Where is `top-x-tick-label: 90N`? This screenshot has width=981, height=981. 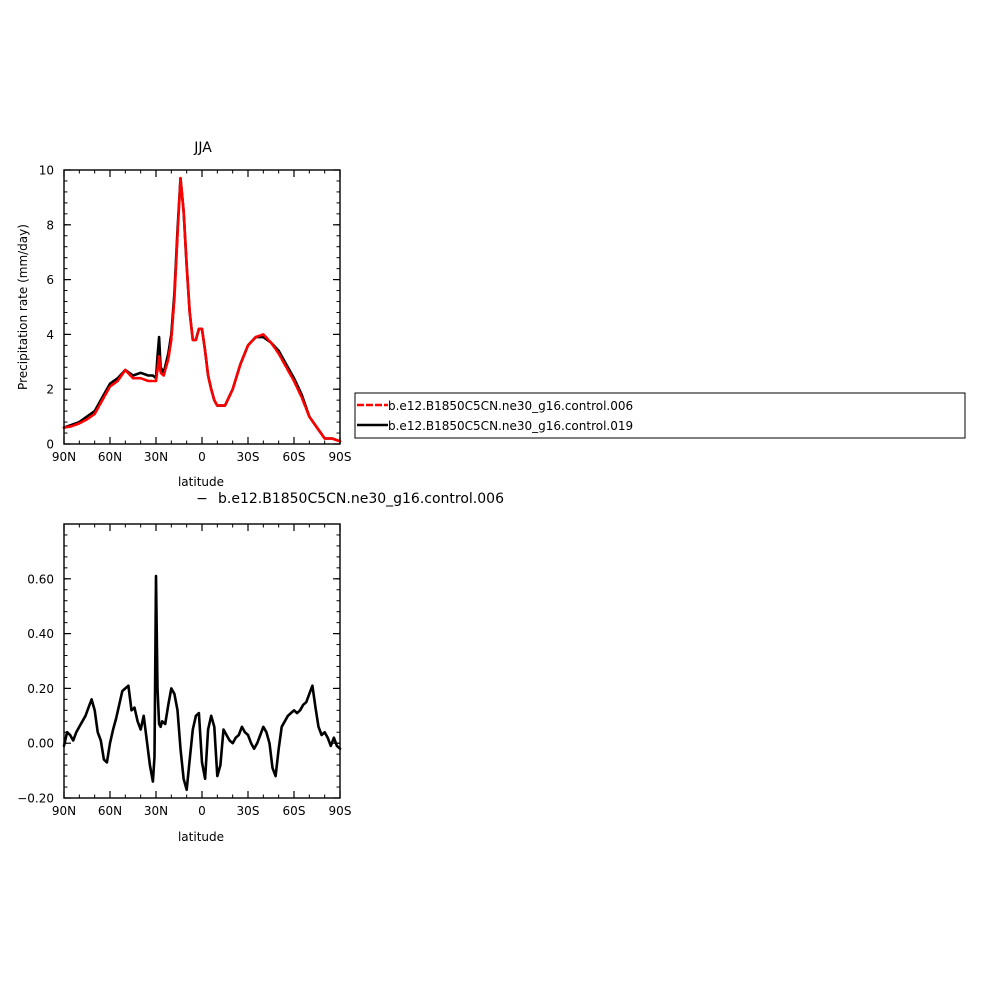 top-x-tick-label: 90N is located at coordinates (64, 457).